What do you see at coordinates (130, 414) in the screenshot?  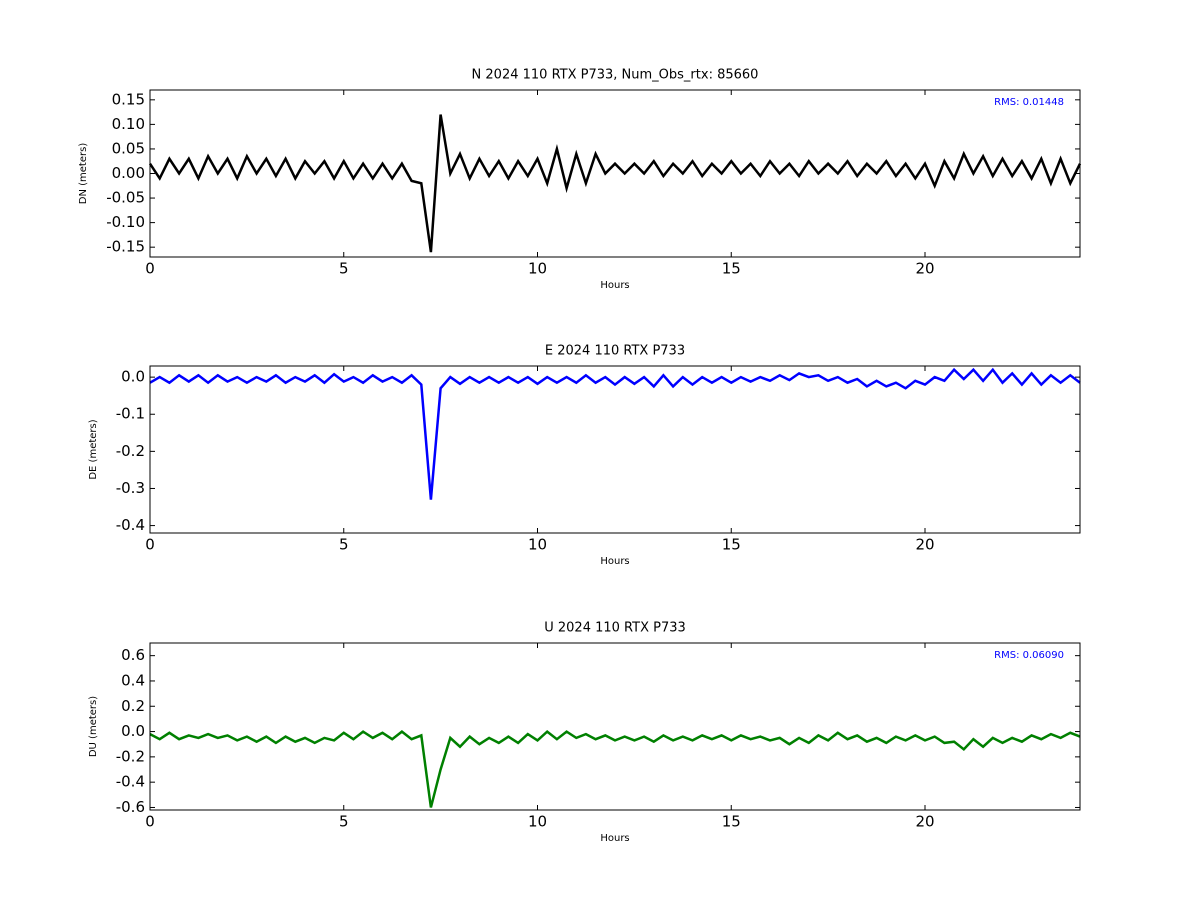 I see `y-tick-label: -0.1` at bounding box center [130, 414].